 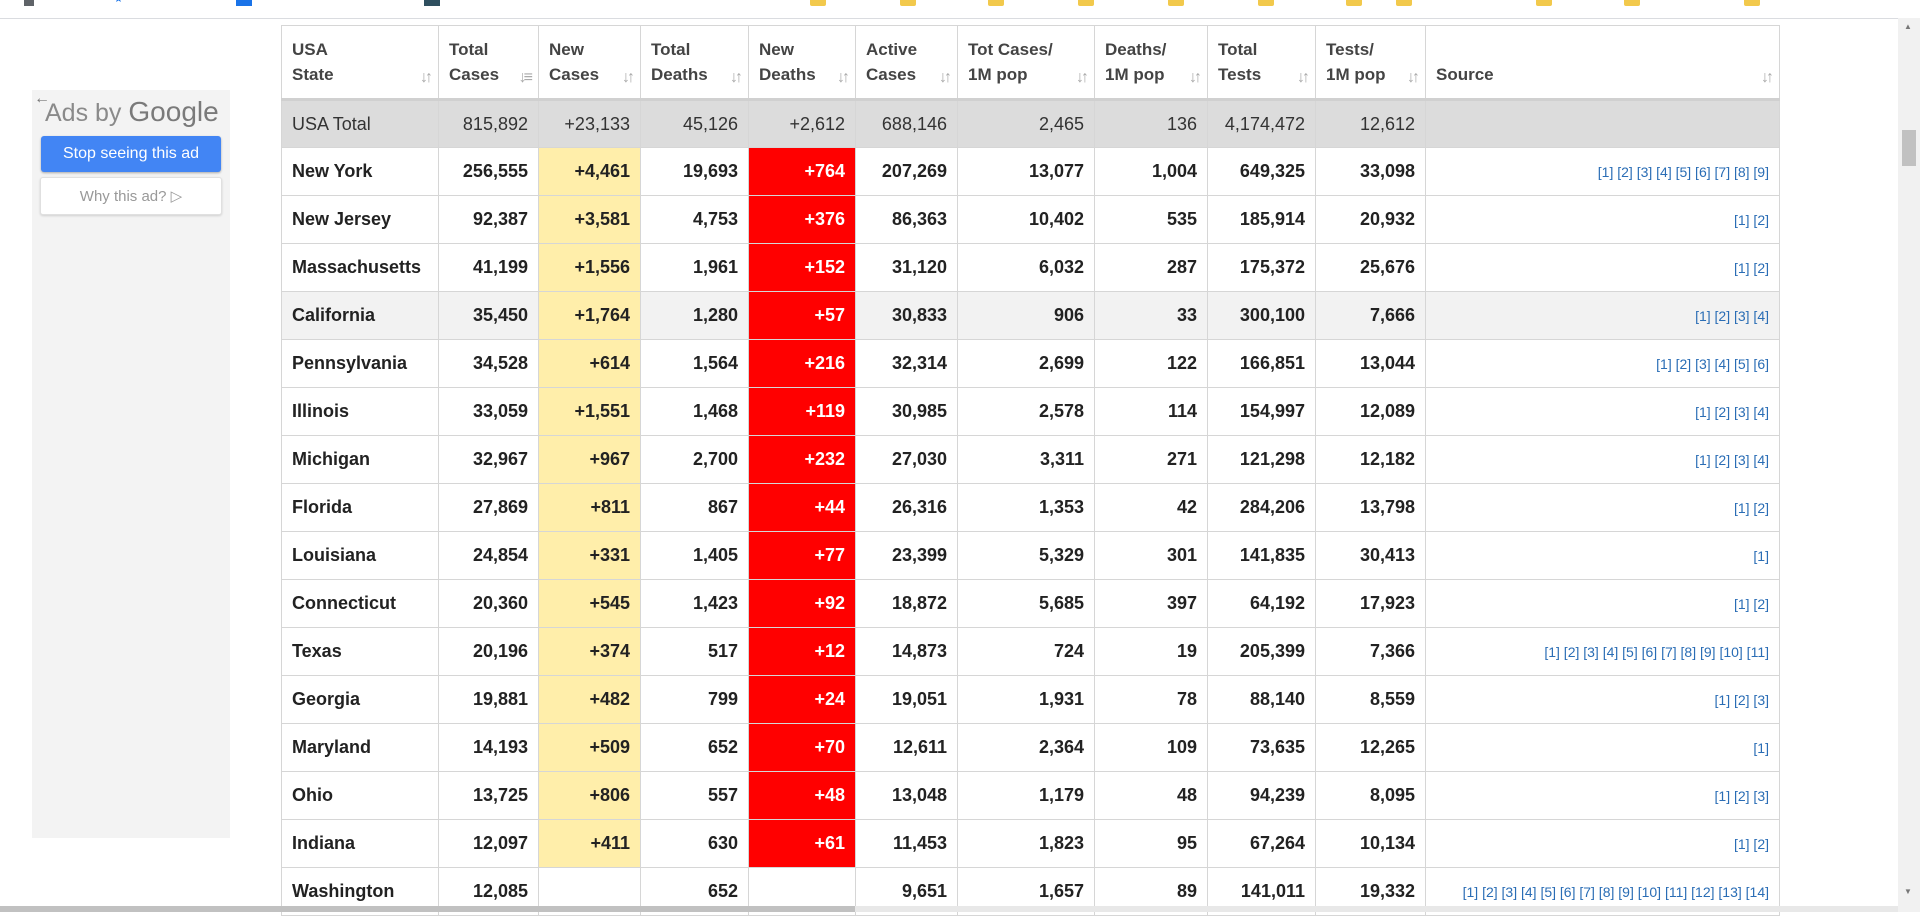 What do you see at coordinates (1151, 63) in the screenshot?
I see `column-header-deaths-per-1m: Deaths/1M pop ↓↑` at bounding box center [1151, 63].